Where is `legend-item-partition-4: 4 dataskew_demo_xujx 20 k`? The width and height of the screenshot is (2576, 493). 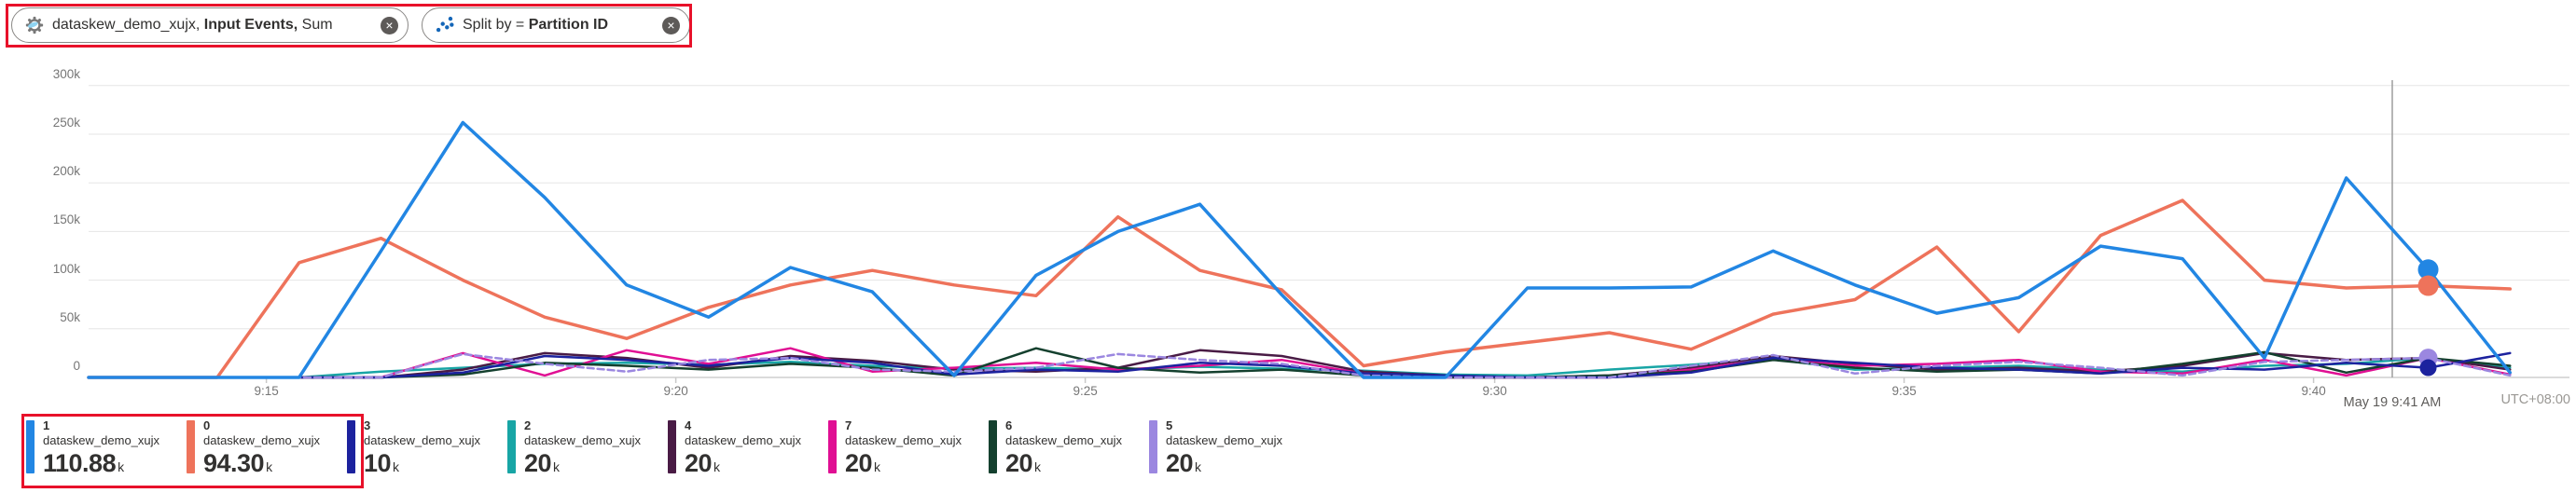
legend-item-partition-4: 4 dataskew_demo_xujx 20 k is located at coordinates (748, 450).